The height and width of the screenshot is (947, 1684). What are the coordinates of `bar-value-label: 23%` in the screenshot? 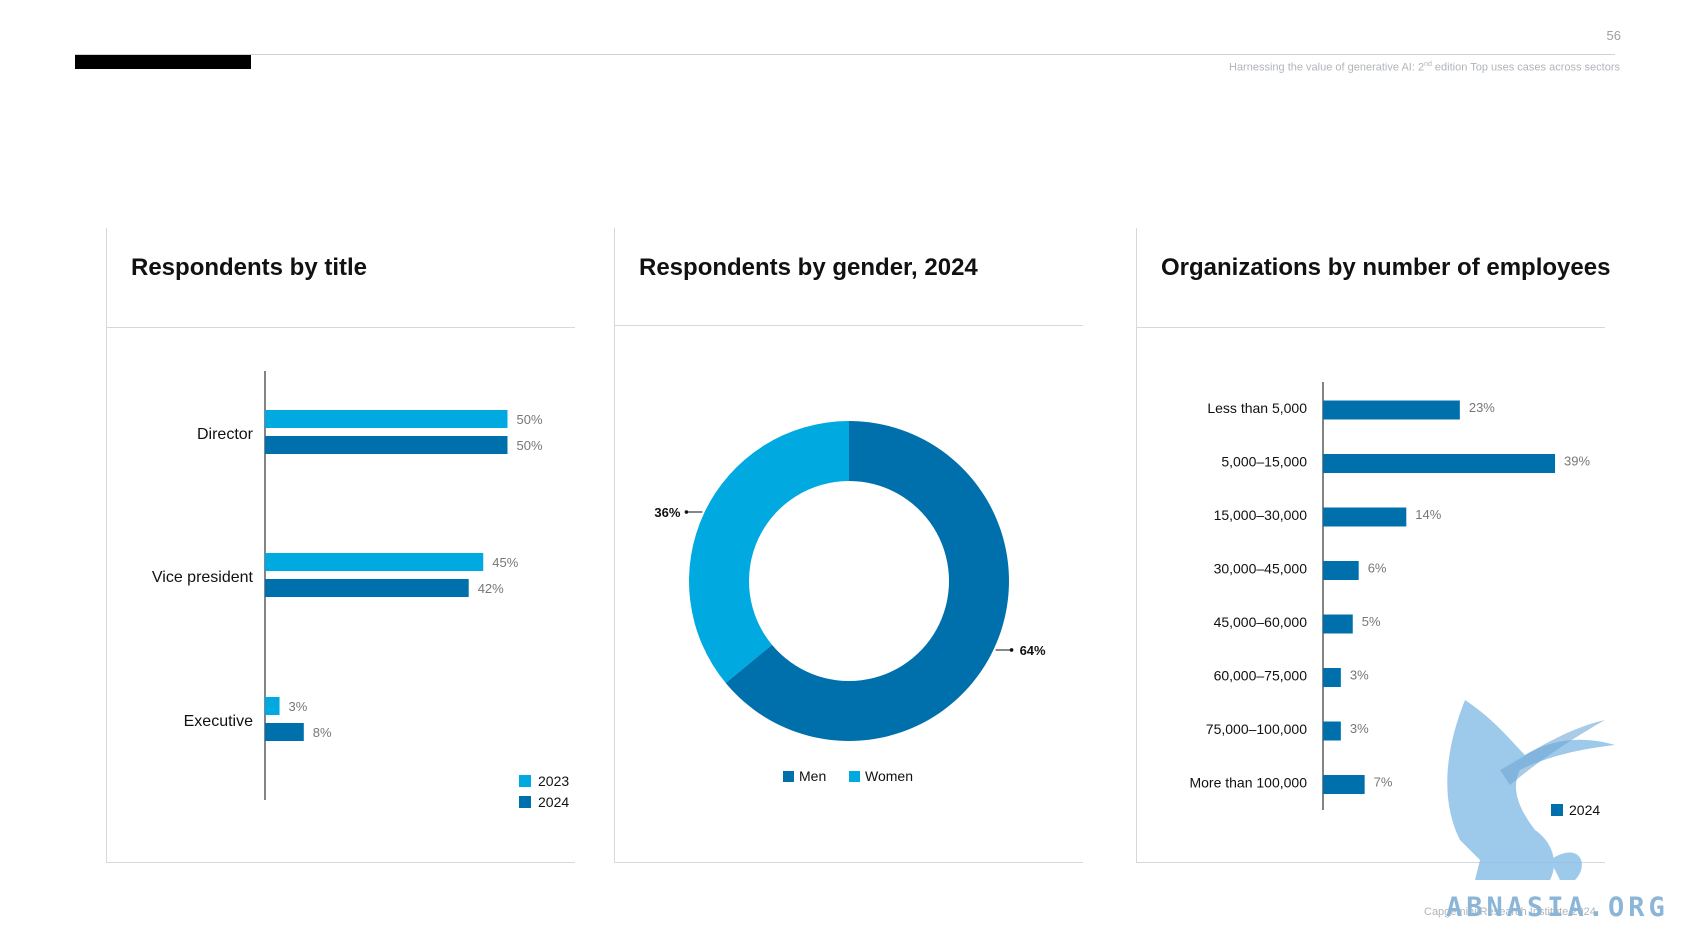 It's located at (1482, 407).